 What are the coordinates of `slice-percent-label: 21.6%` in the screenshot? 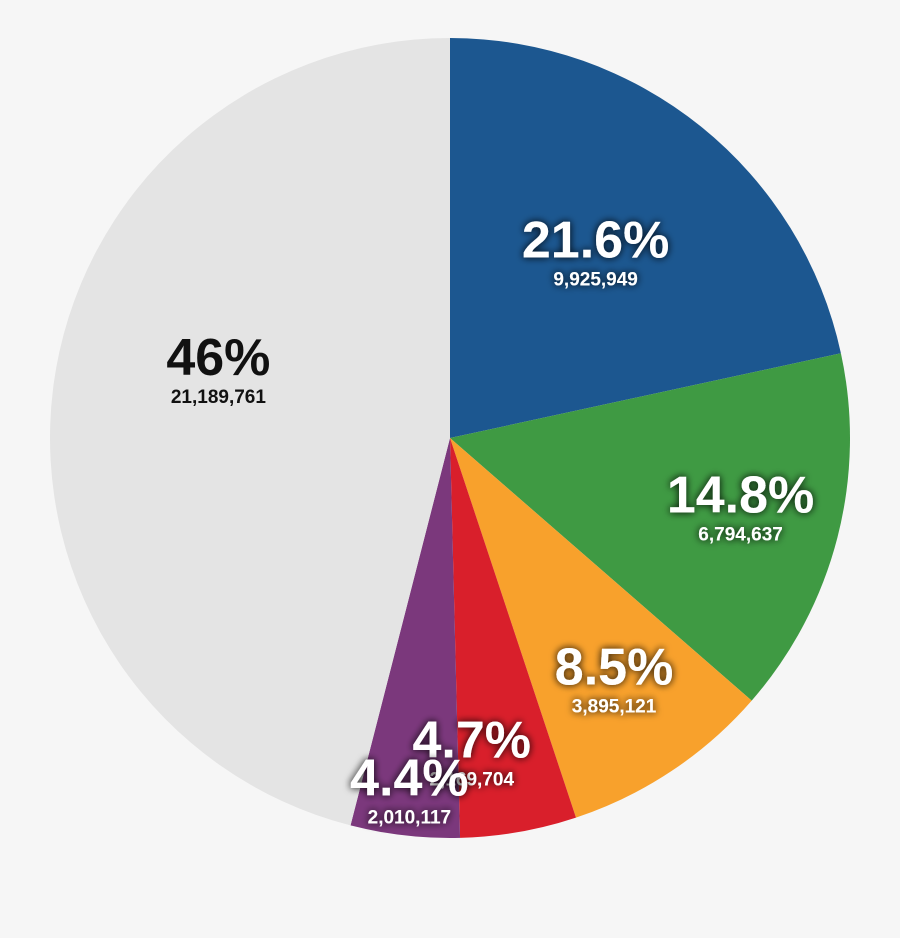 It's located at (595, 240).